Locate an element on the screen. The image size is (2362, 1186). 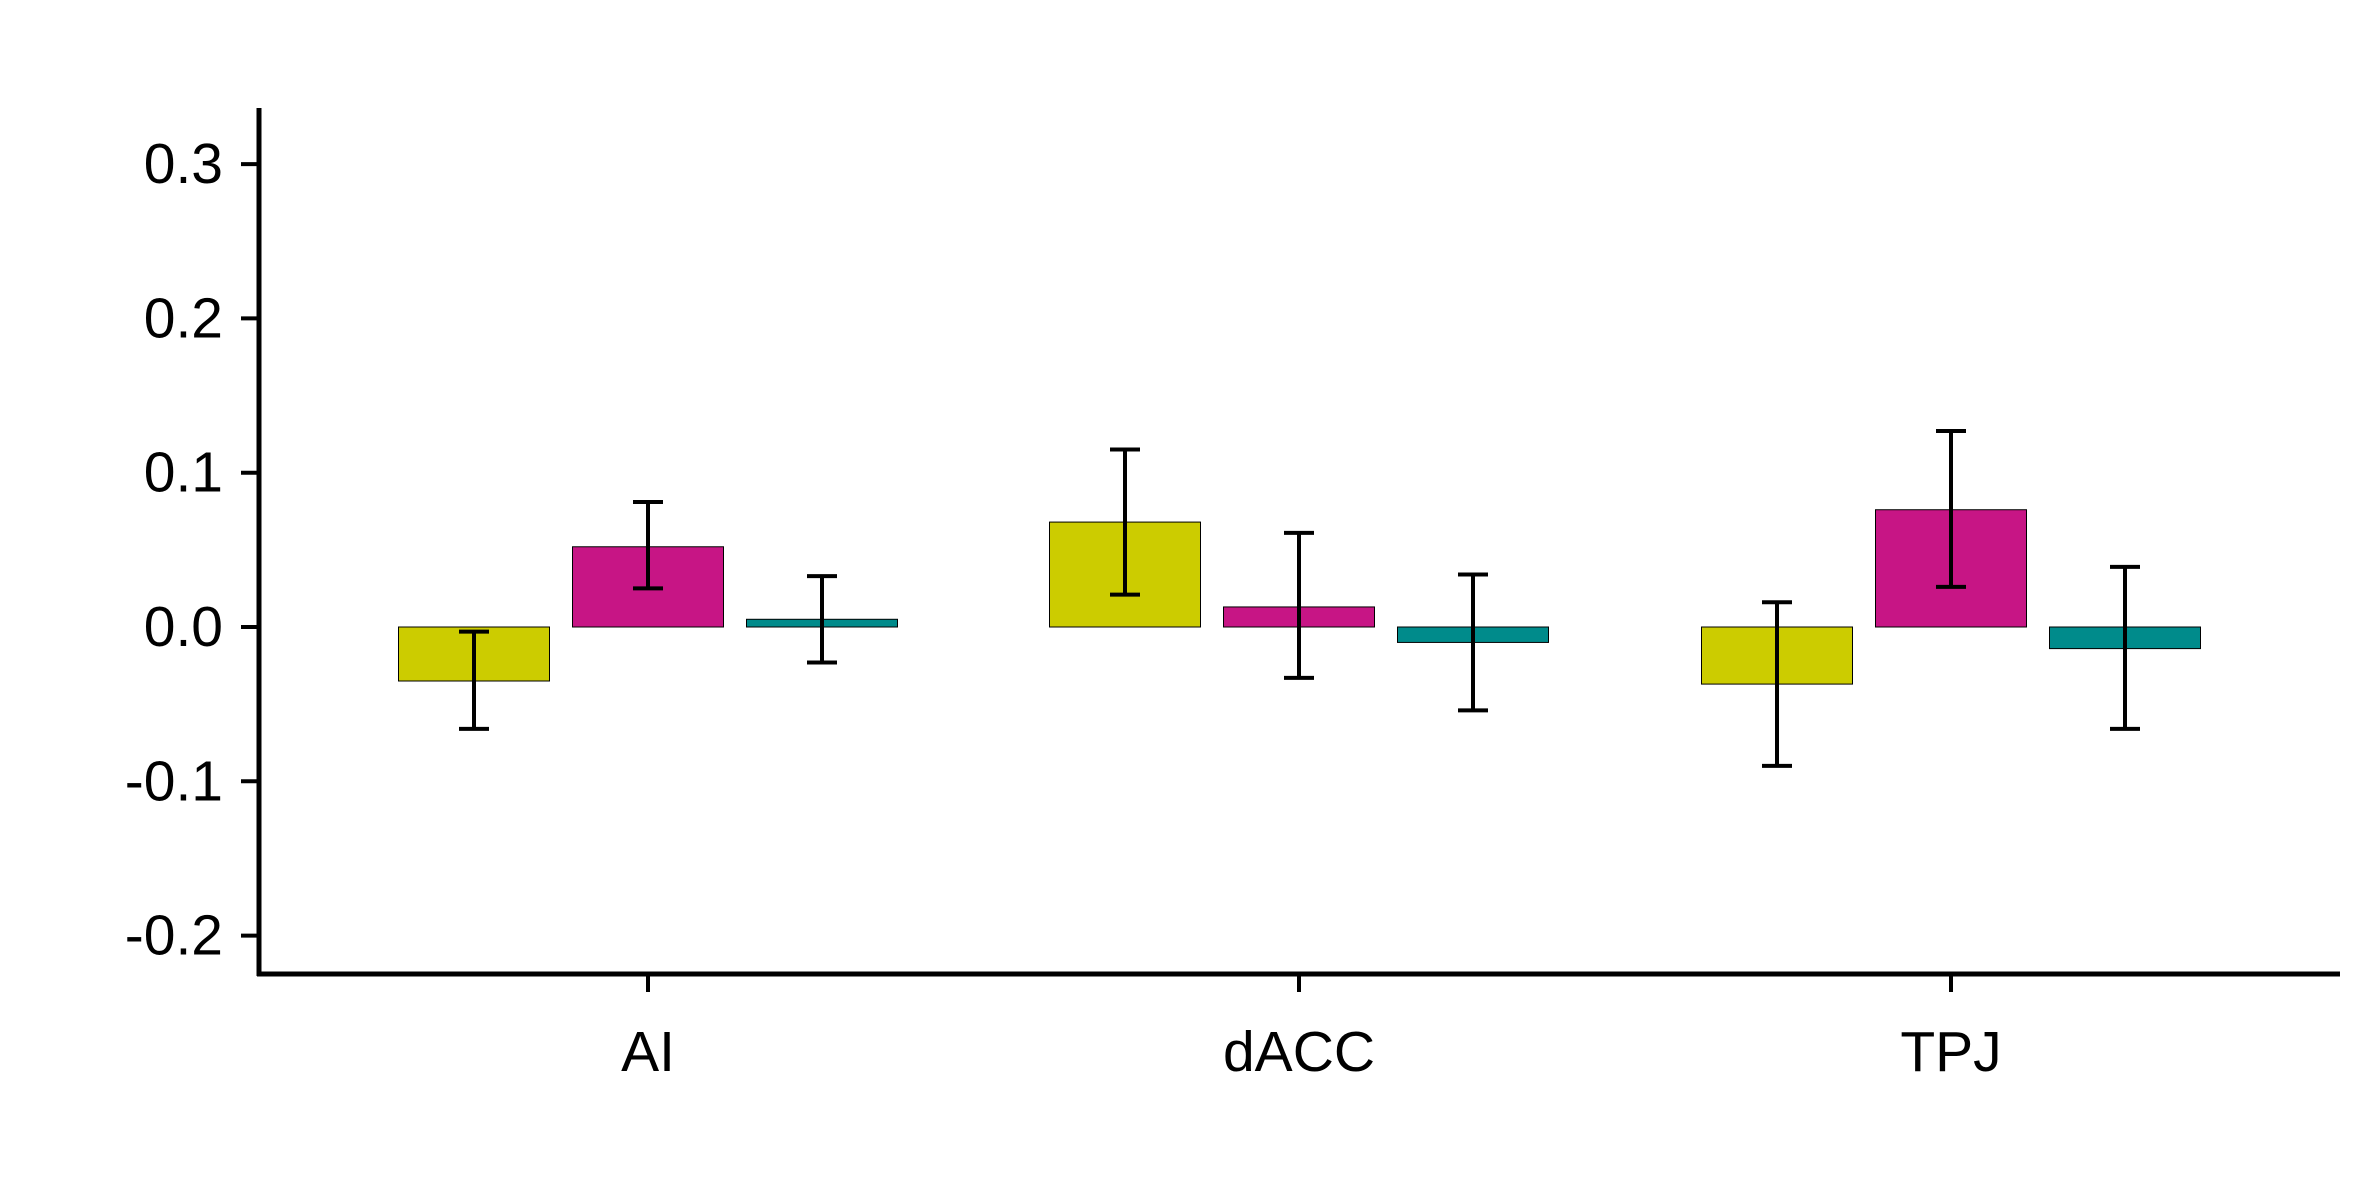
x-tick-label-AI: AI is located at coordinates (648, 1052).